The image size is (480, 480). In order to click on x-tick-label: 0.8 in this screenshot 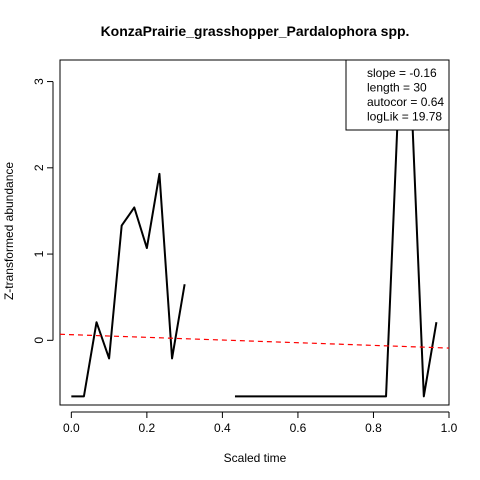, I will do `click(373, 428)`.